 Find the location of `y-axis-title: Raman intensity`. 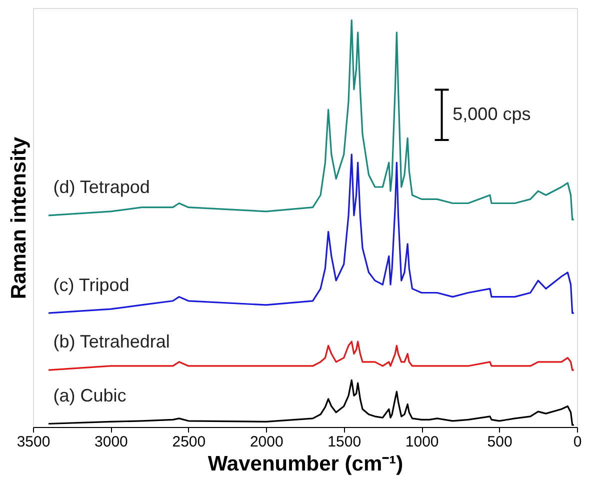

y-axis-title: Raman intensity is located at coordinates (19, 218).